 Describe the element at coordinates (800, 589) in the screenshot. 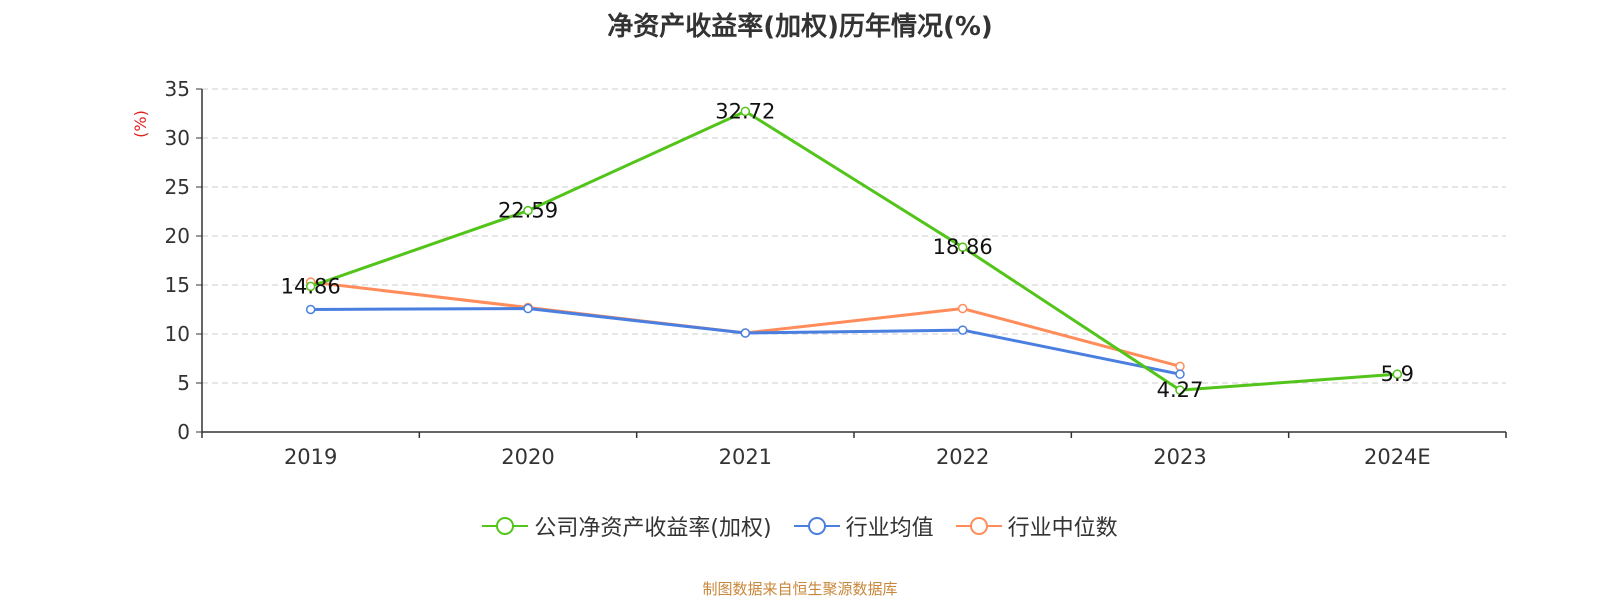

I see `source-note: 制图数据来自恒生聚源数据库` at that location.